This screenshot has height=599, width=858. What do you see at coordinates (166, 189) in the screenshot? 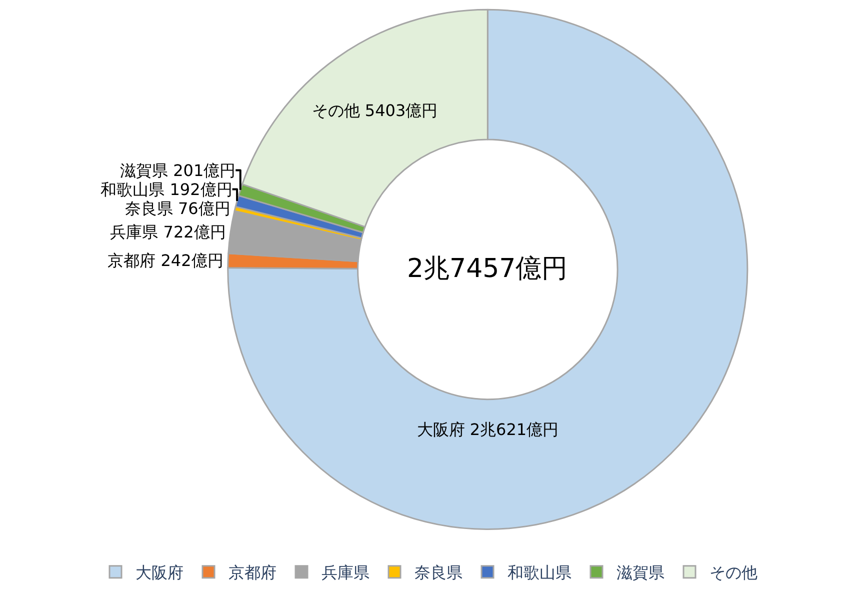
I see `data-label: 和歌山県 192億円` at bounding box center [166, 189].